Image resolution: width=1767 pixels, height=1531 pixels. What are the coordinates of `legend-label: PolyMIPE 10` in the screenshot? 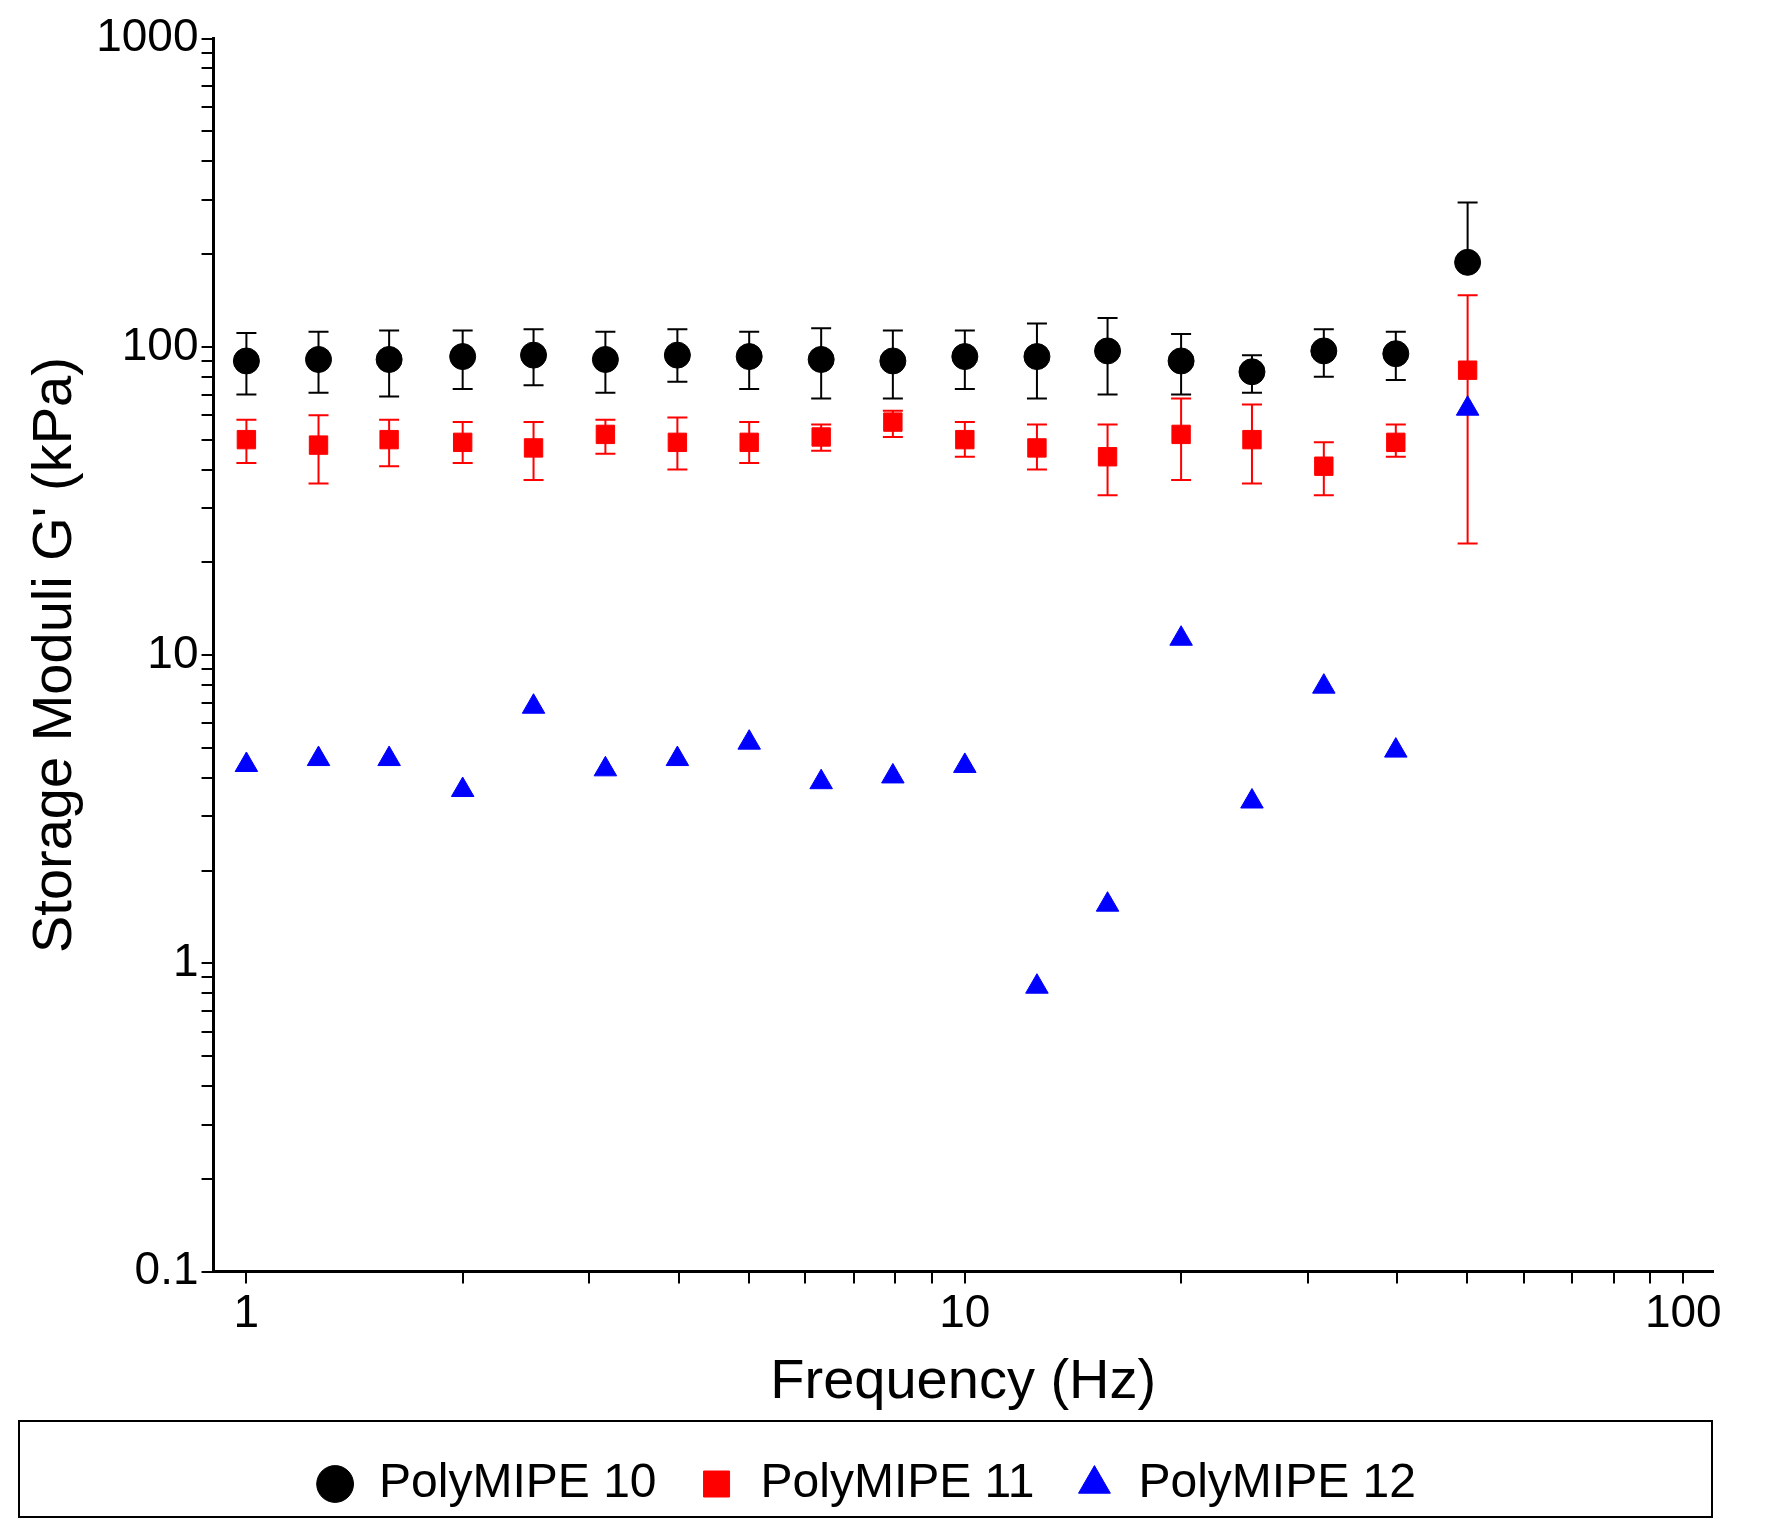 It's located at (518, 1481).